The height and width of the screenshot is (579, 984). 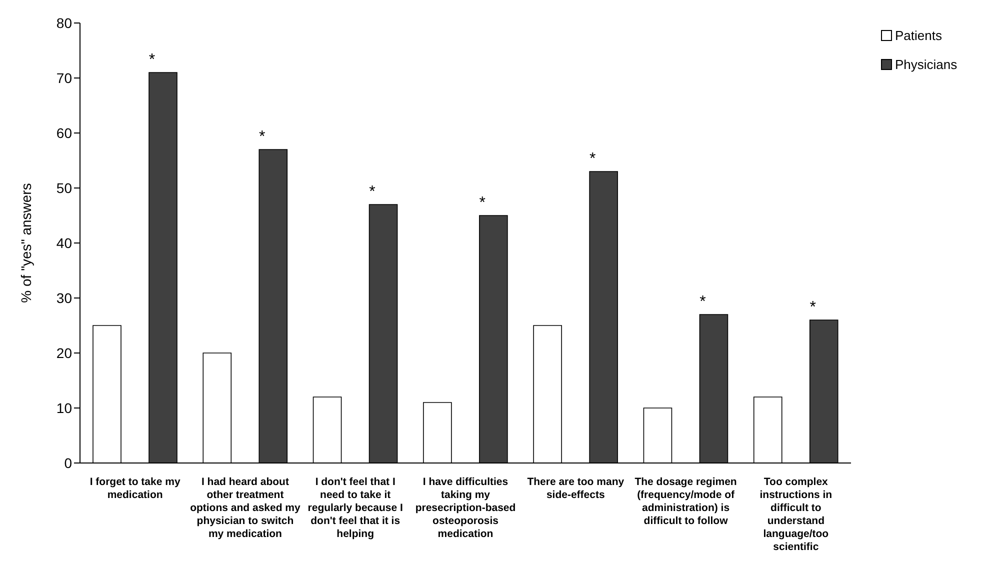 I want to click on y-tick-label: 0, so click(x=68, y=462).